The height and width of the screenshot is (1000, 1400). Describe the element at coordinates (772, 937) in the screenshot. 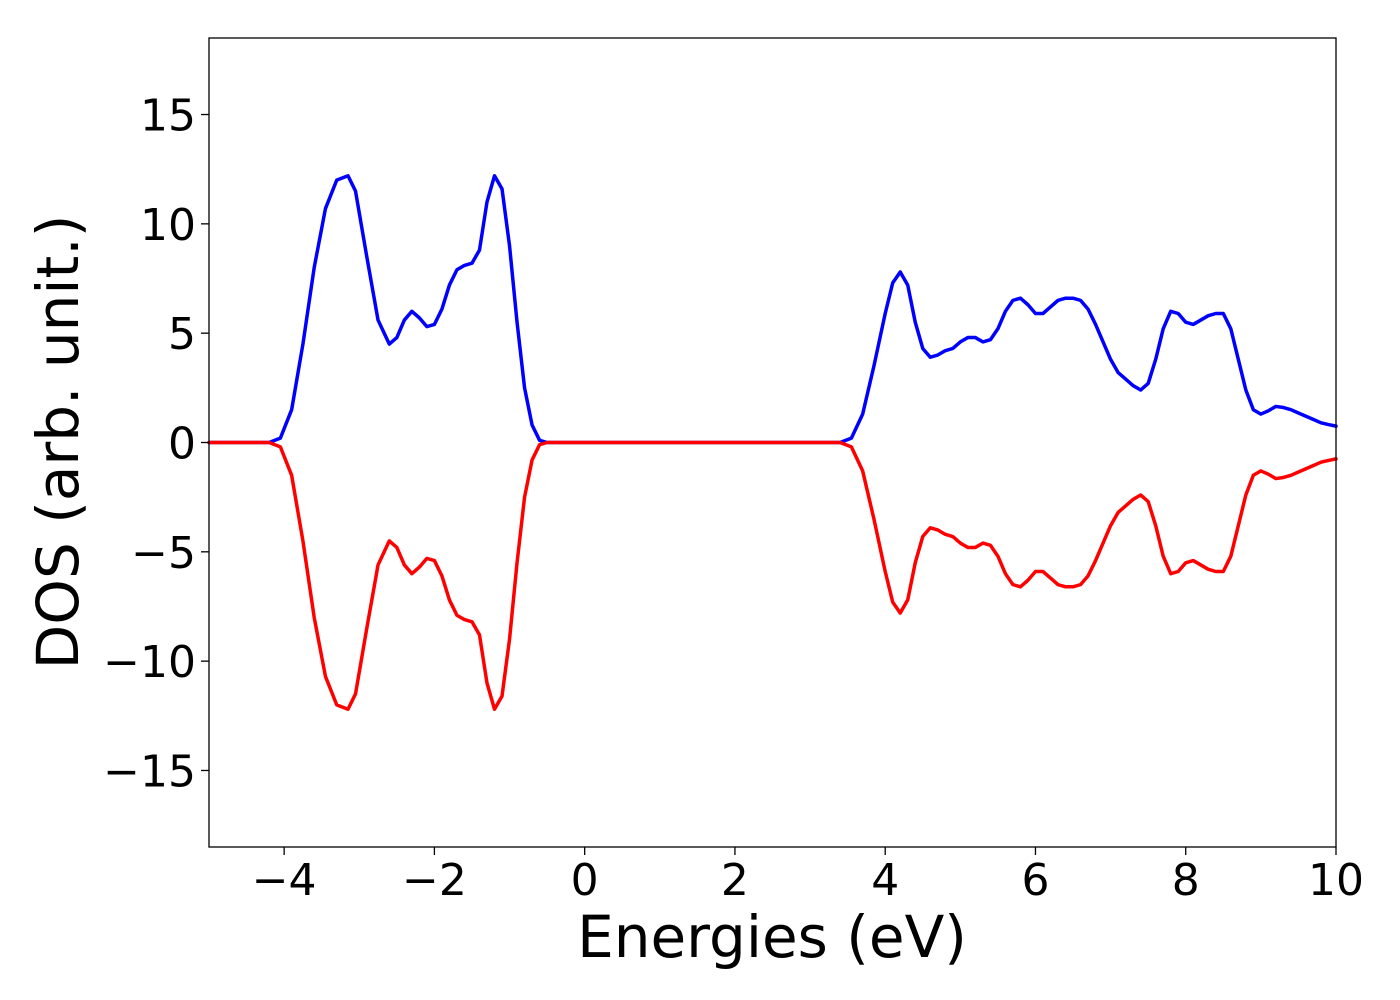

I see `x-axis-title: Energies (eV)` at that location.